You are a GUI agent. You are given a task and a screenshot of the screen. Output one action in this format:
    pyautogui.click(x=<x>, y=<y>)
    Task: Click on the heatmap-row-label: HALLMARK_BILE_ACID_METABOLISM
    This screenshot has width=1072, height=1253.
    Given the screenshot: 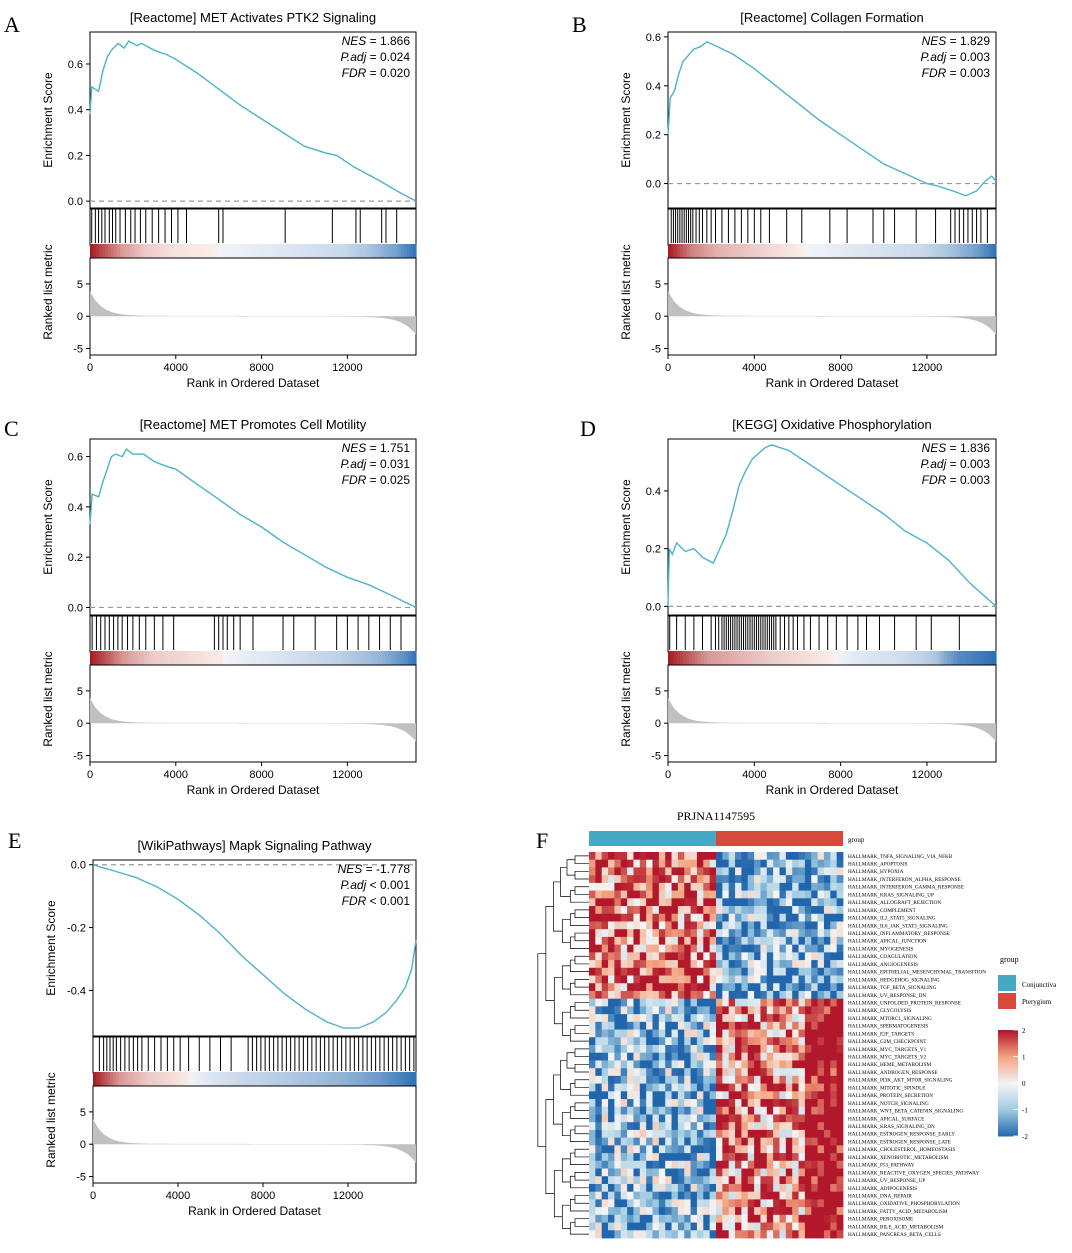 What is the action you would take?
    pyautogui.click(x=896, y=1227)
    